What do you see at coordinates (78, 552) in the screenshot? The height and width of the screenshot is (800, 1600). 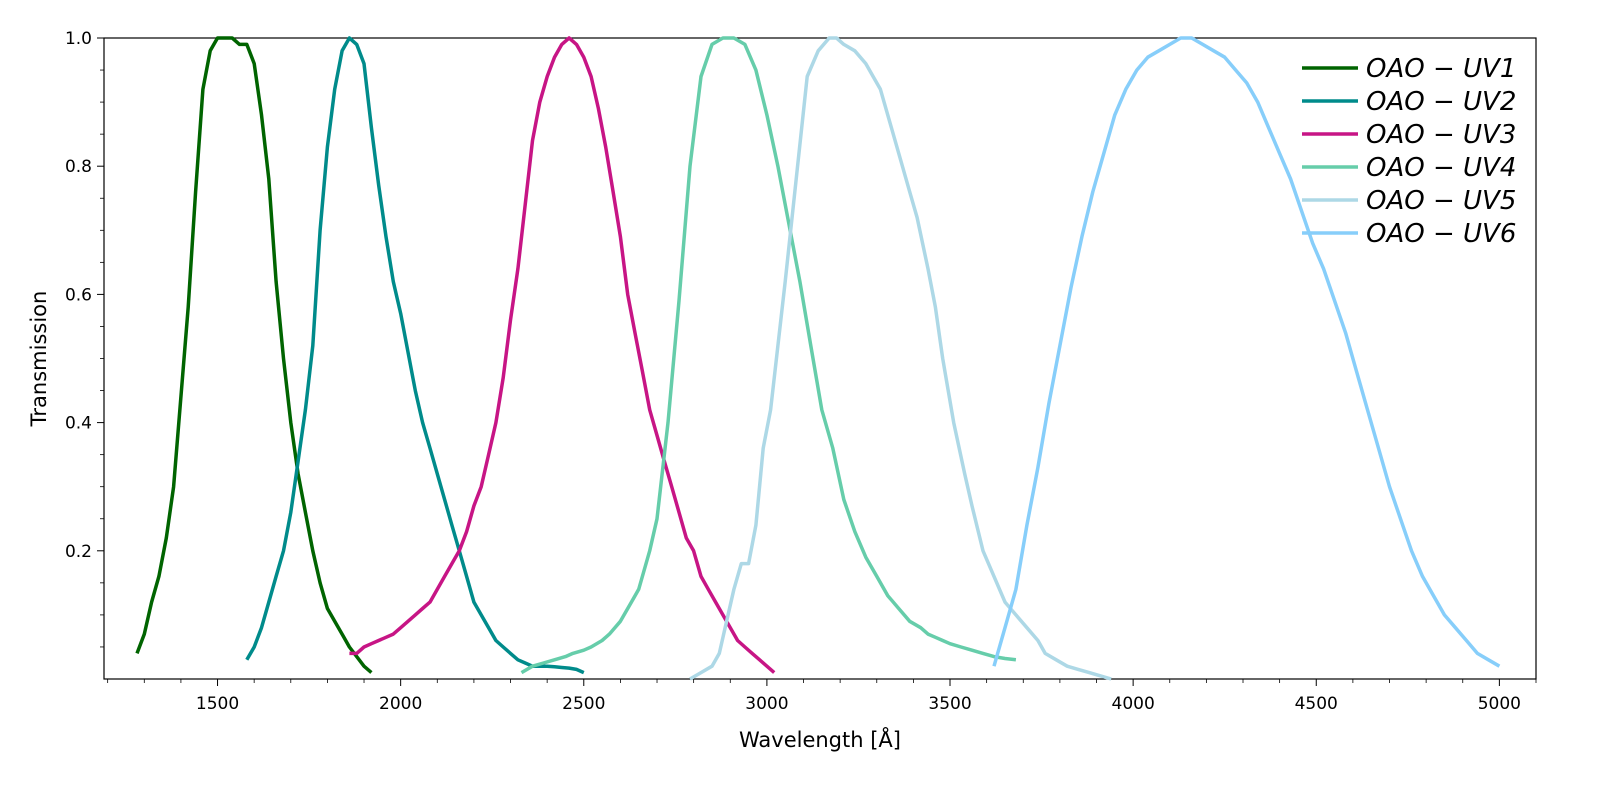 I see `y-tick-label: 0.2` at bounding box center [78, 552].